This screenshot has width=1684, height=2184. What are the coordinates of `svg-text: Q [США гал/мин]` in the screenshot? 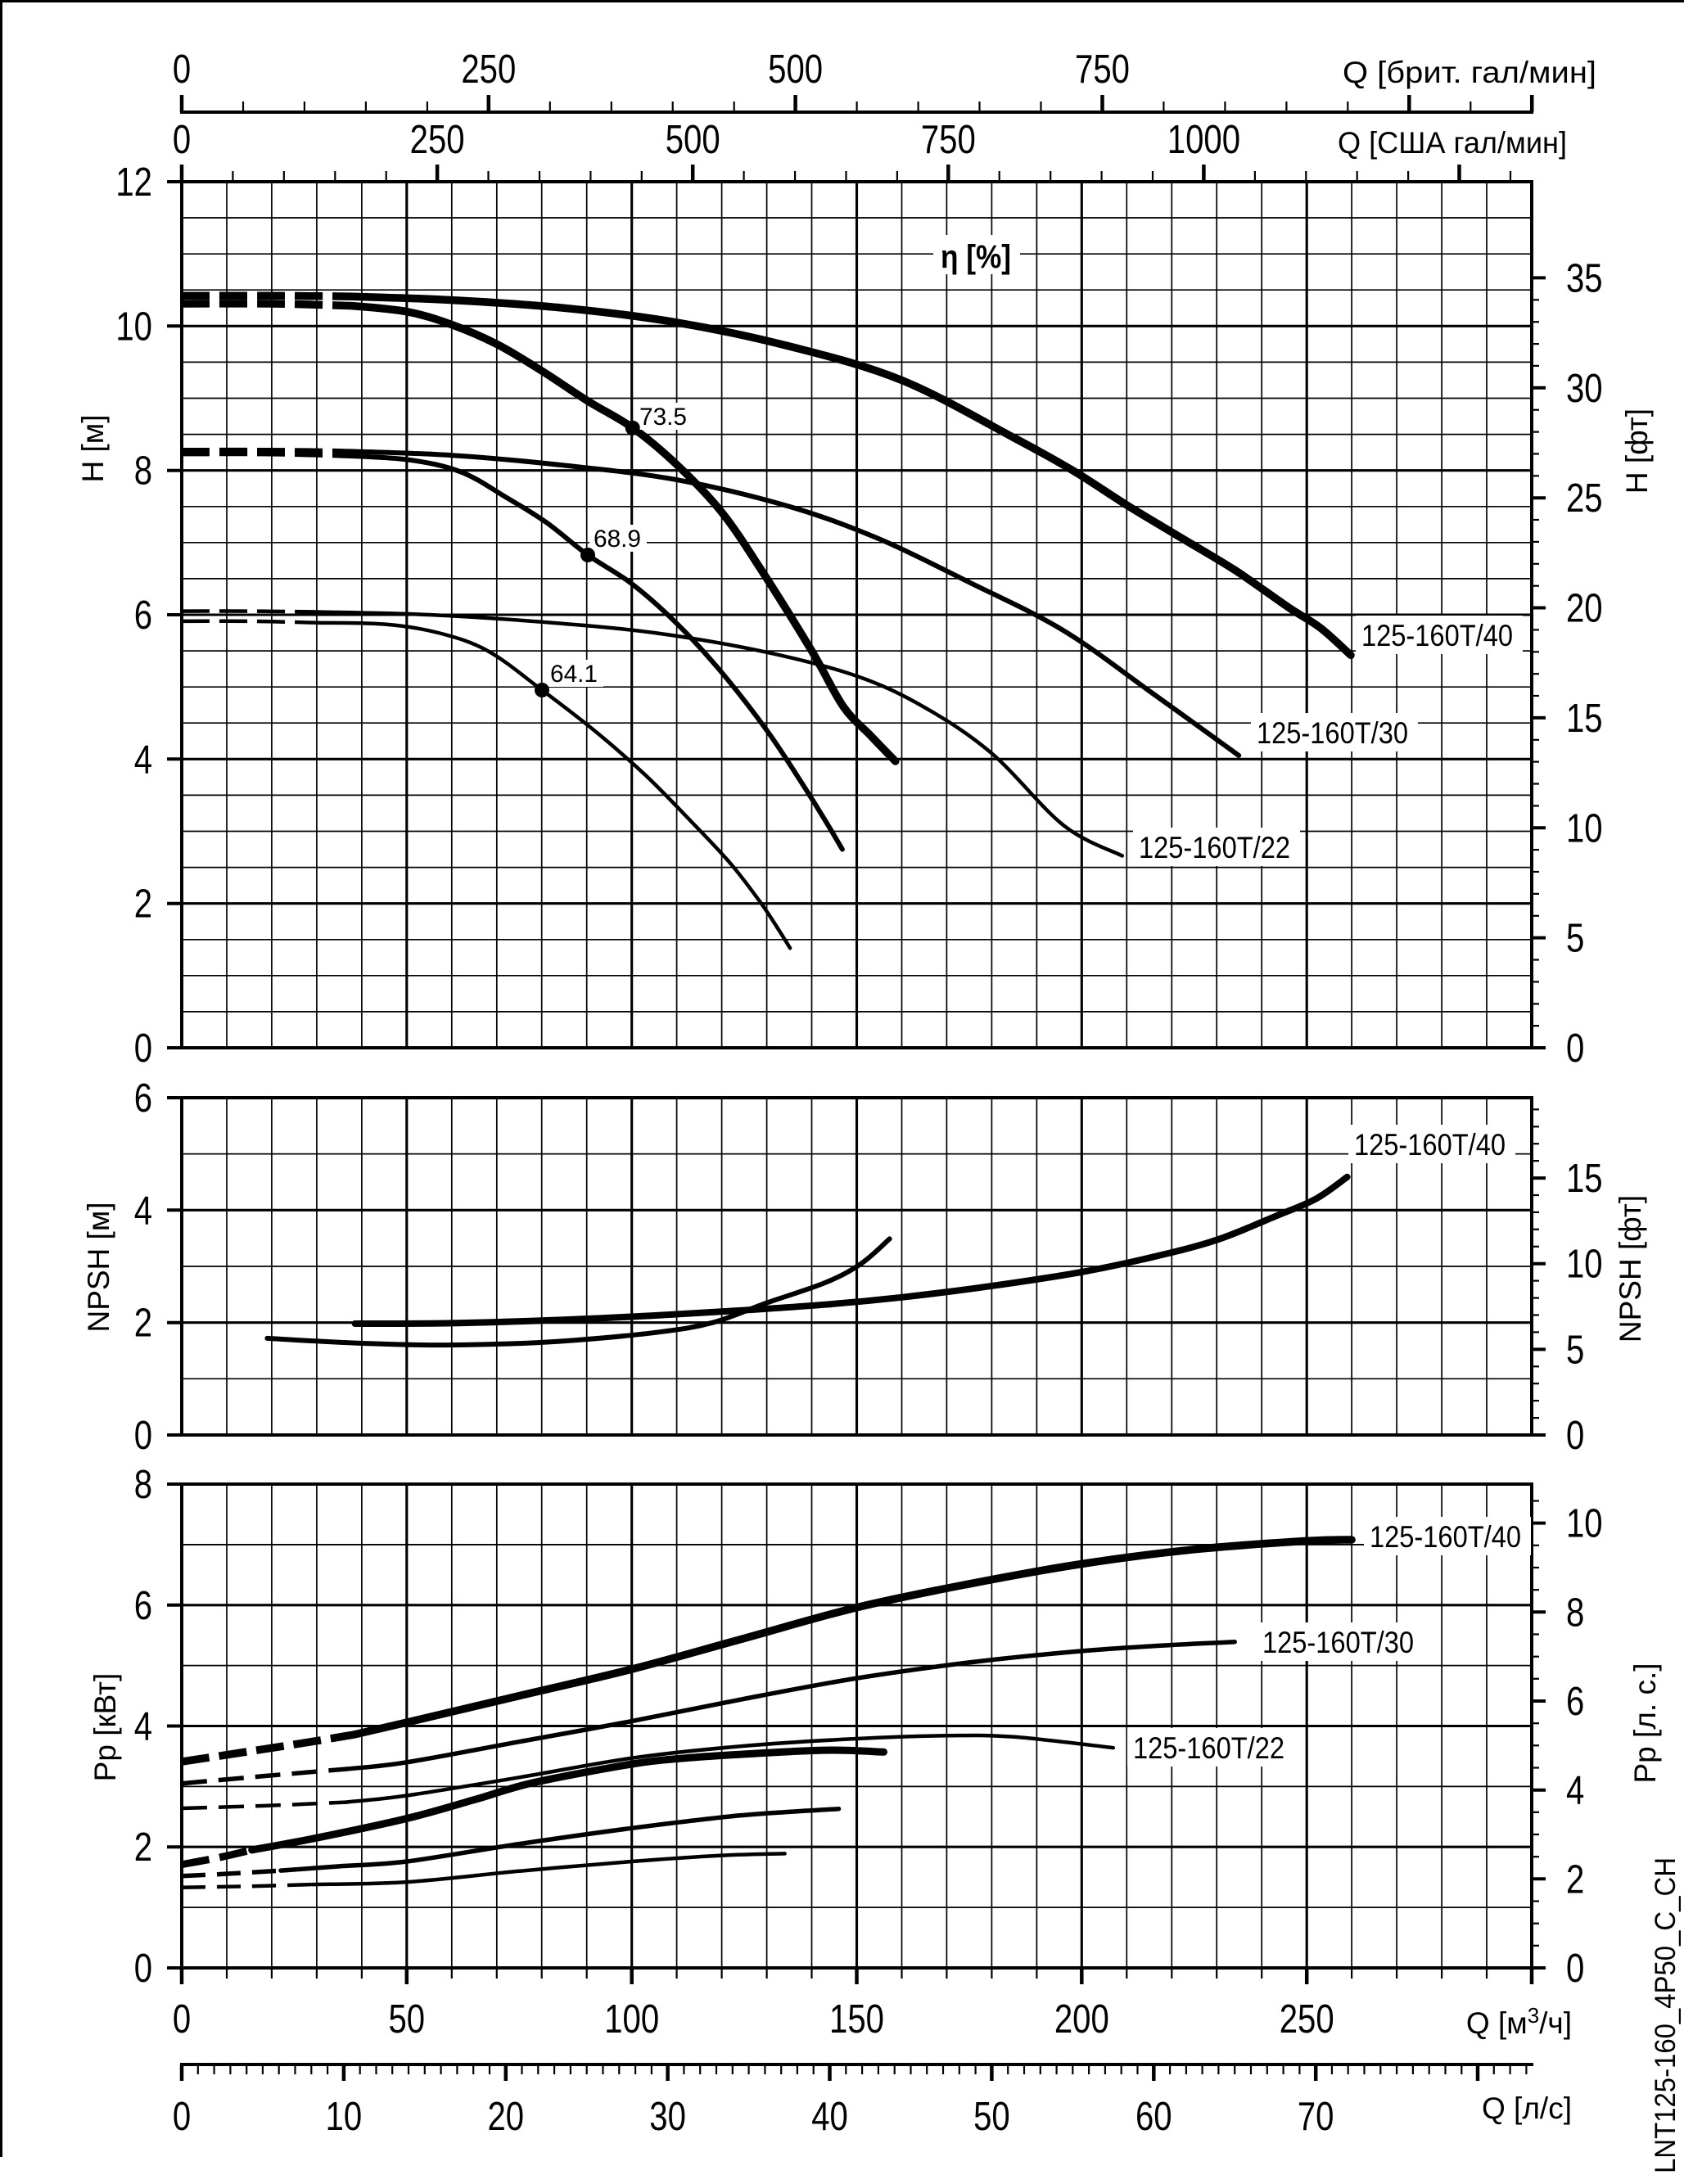 It's located at (1452, 143).